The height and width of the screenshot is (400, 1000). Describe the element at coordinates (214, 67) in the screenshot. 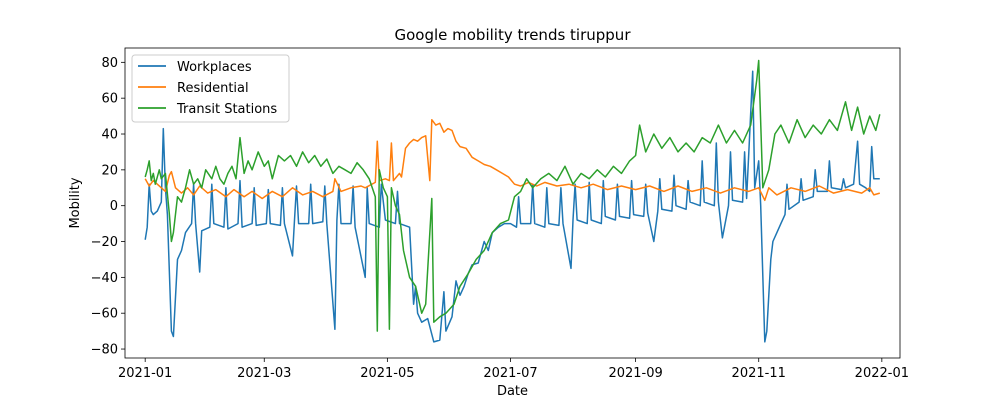

I see `legend-entry: Workplaces` at that location.